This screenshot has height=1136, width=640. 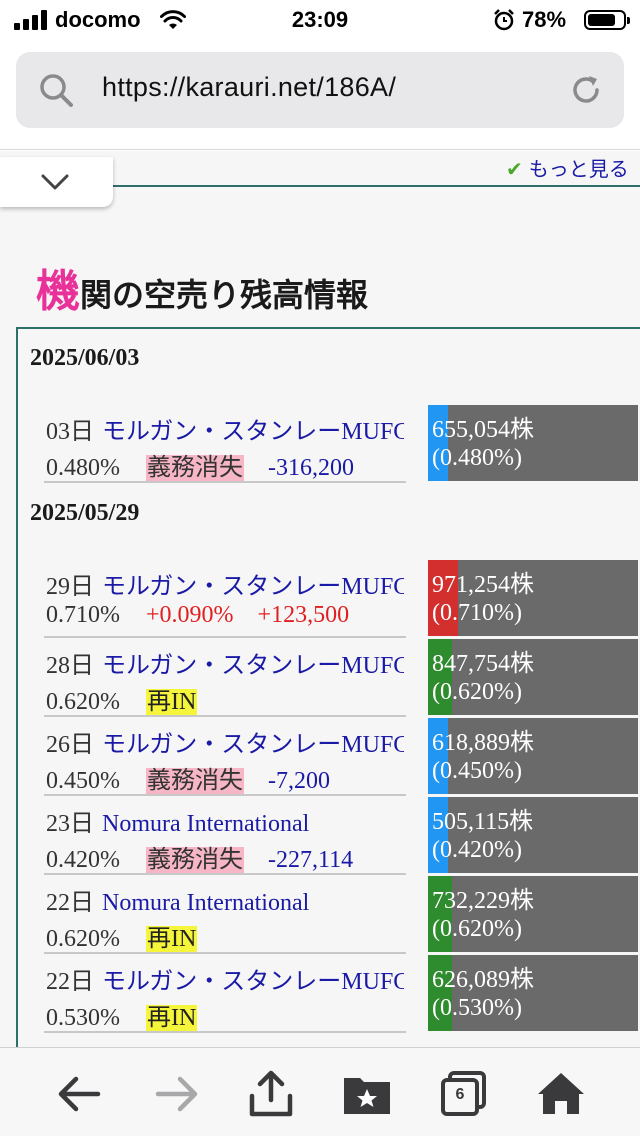 I want to click on shares-value: 655,054株, so click(x=483, y=430).